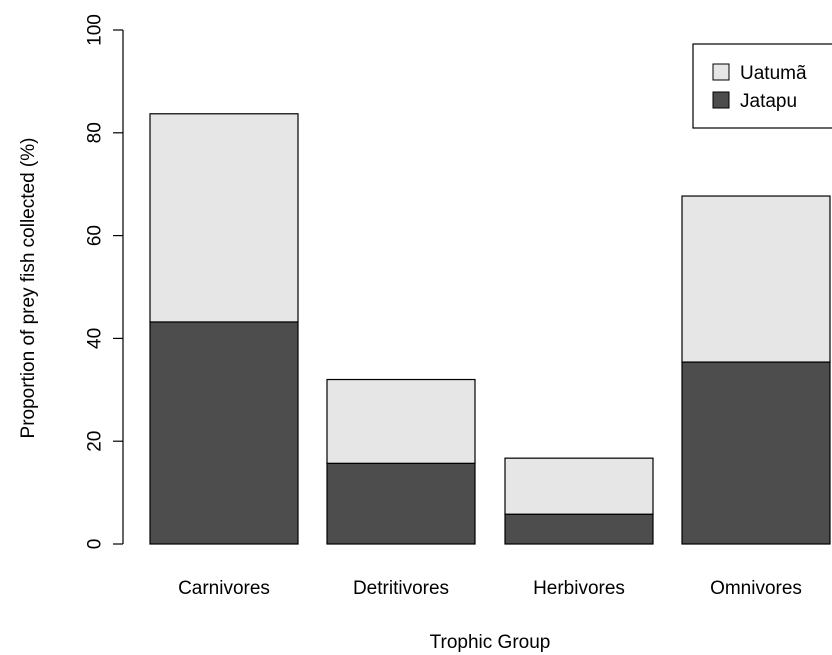 The image size is (832, 655). Describe the element at coordinates (224, 218) in the screenshot. I see `bar-carnivores-uatuma` at that location.